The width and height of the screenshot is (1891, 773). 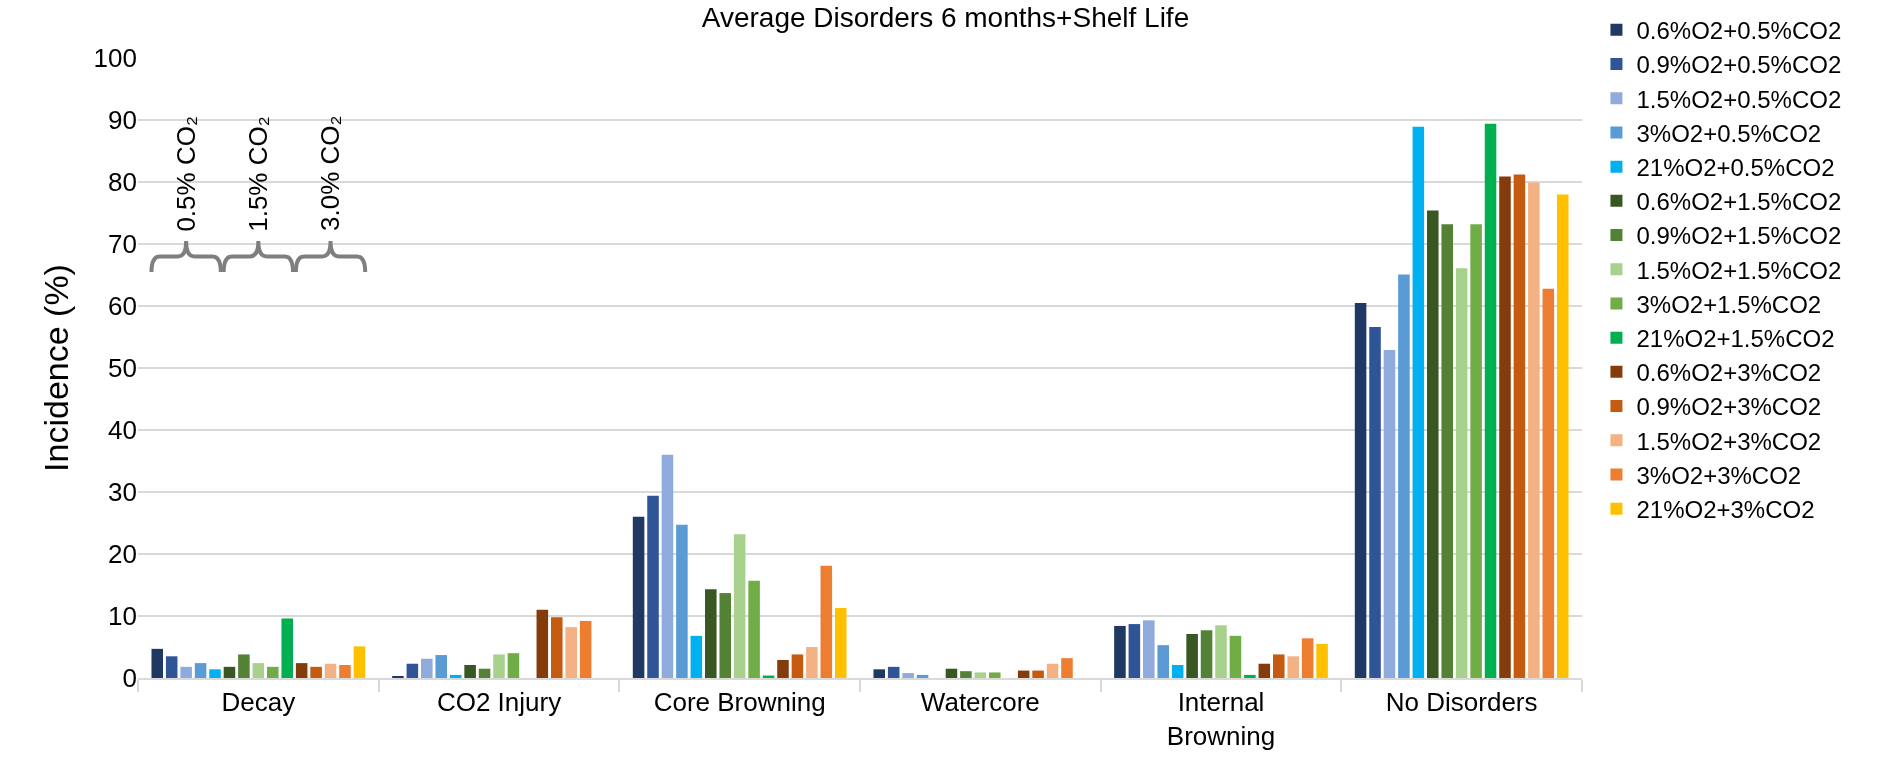 I want to click on y-tick-label: 20, so click(x=122, y=554).